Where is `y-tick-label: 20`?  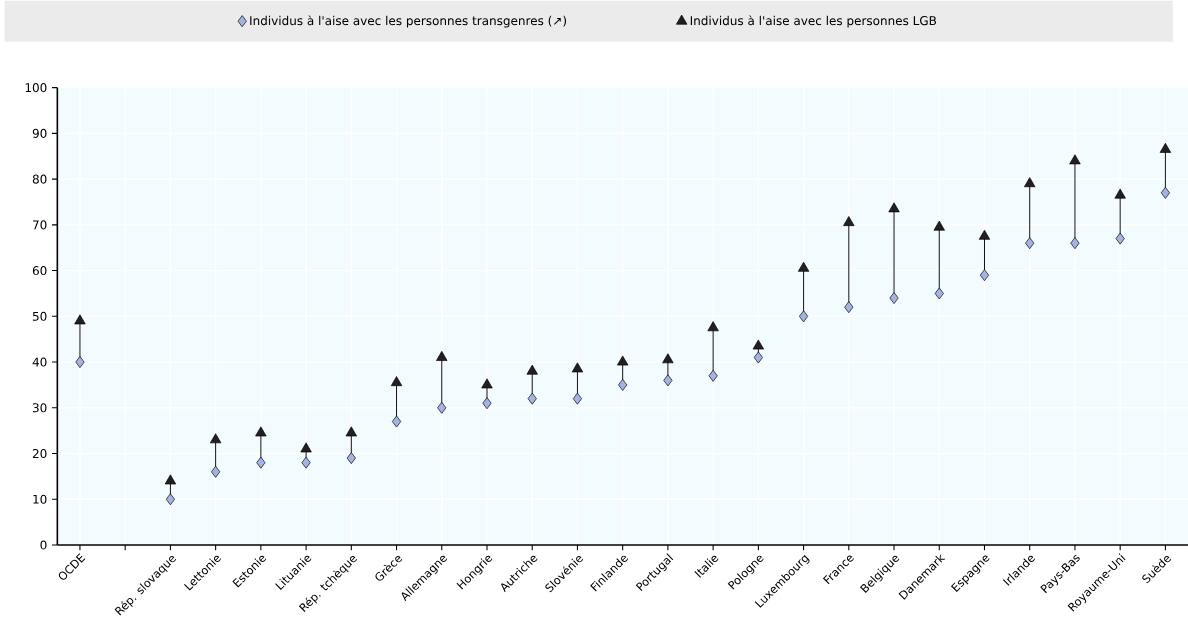
y-tick-label: 20 is located at coordinates (39, 453).